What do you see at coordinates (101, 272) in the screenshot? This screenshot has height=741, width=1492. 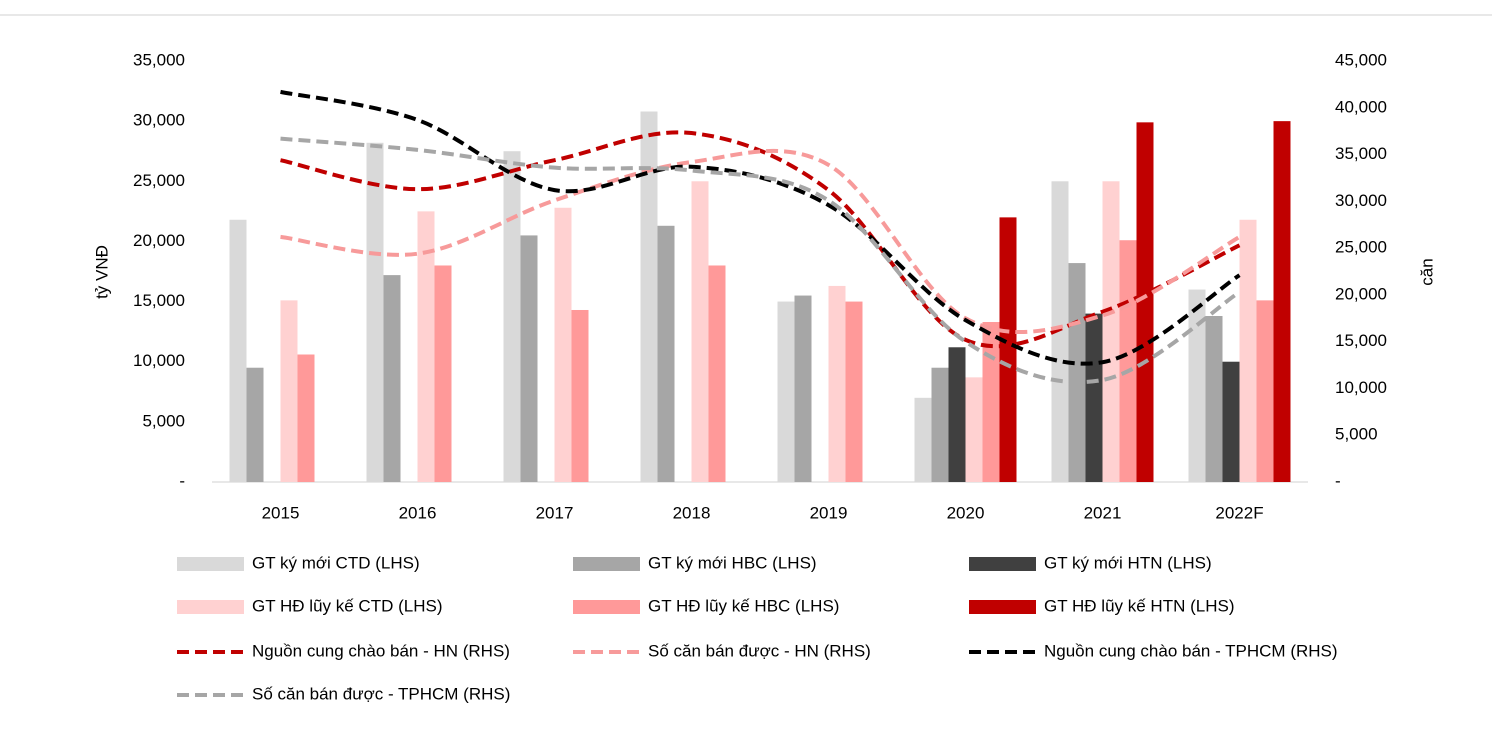 I see `y-axis-title: tỷ VNĐ` at bounding box center [101, 272].